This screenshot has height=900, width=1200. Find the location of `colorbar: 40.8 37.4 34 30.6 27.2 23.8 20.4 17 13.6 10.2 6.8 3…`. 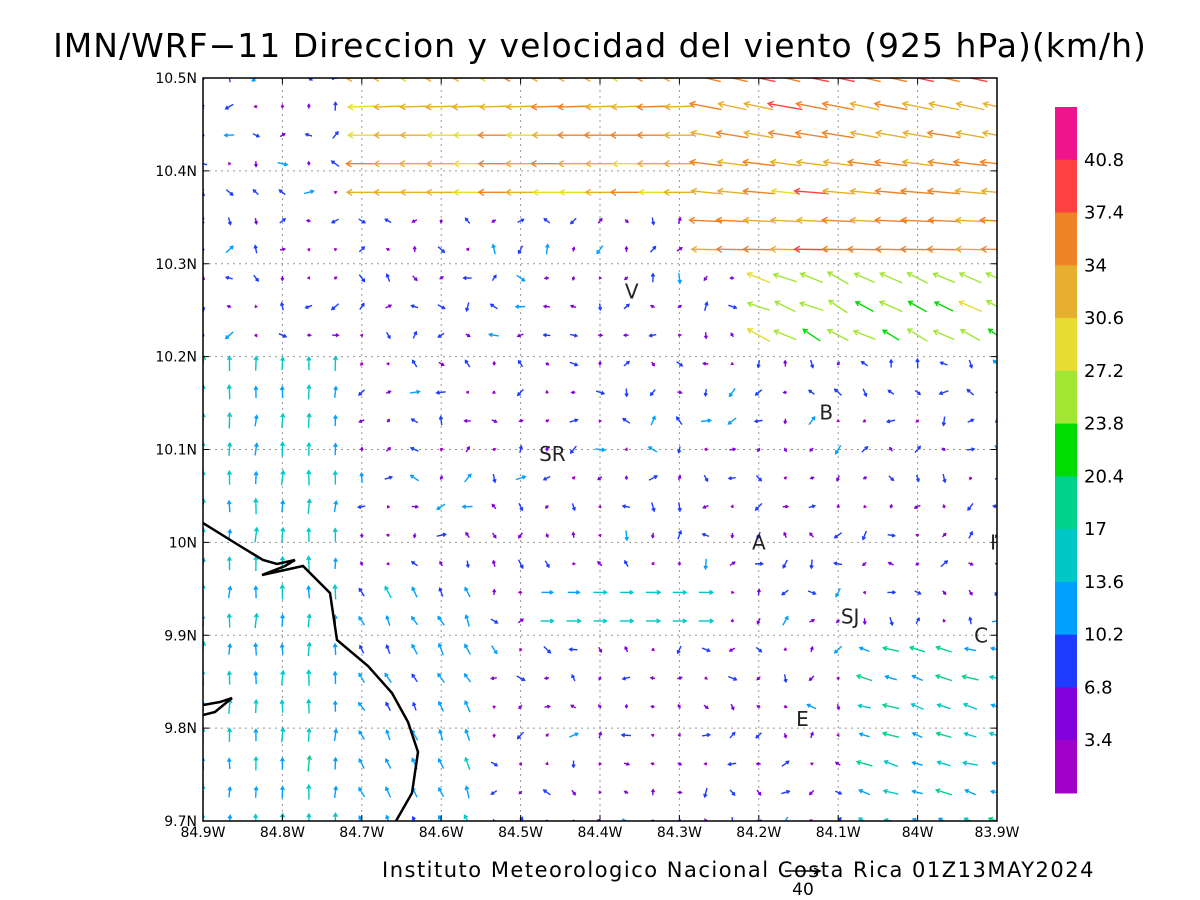

colorbar: 40.8 37.4 34 30.6 27.2 23.8 20.4 17 13.6 10.2 6.8 3… is located at coordinates (1089, 450).